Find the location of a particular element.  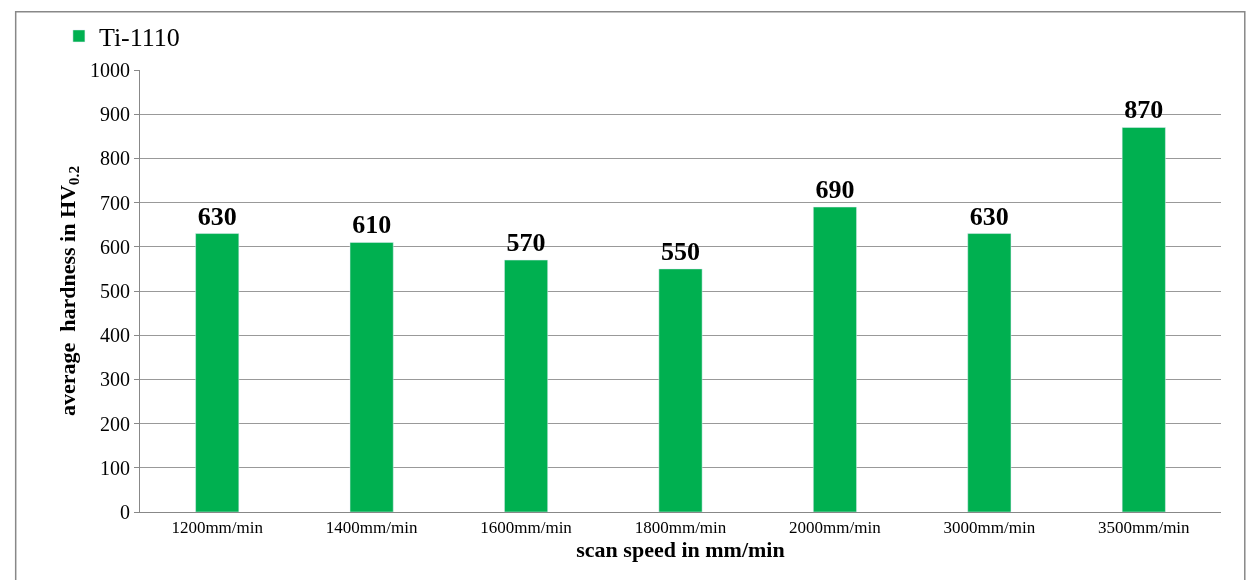

y-tick-label: 700 is located at coordinates (115, 202).